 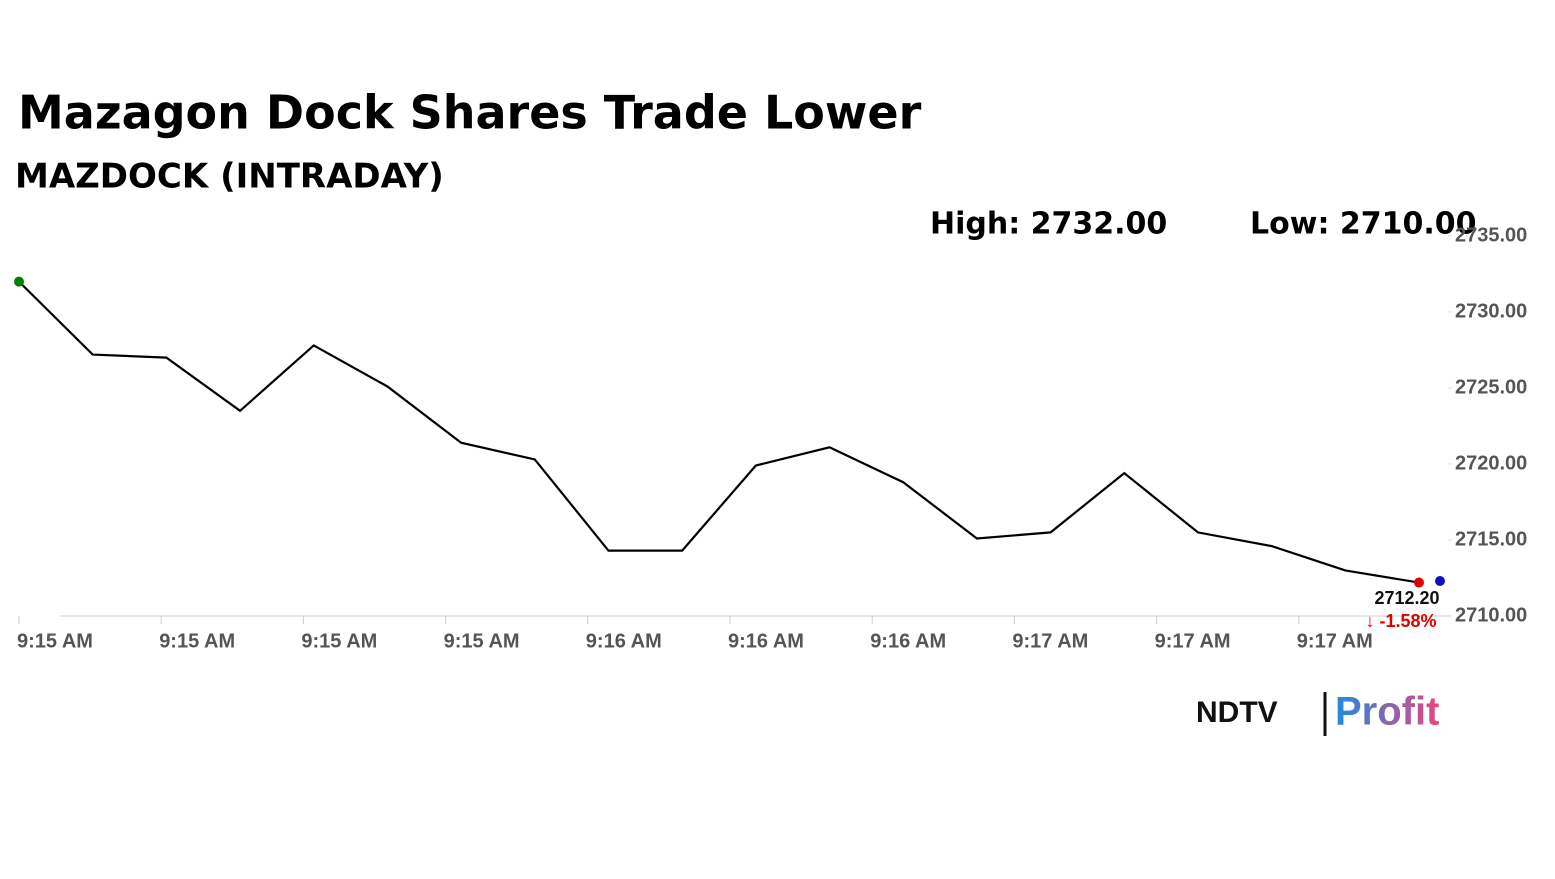 I want to click on change-label: ↓ -1.58%, so click(x=1400, y=621).